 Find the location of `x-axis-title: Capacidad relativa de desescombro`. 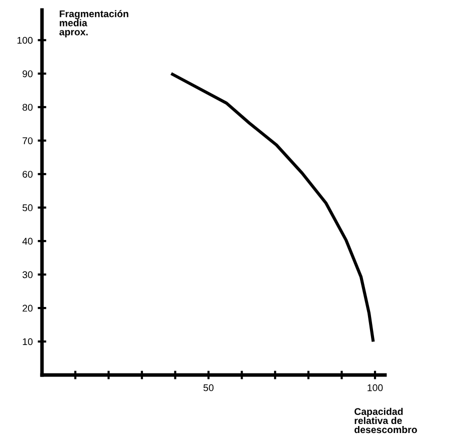

x-axis-title: Capacidad relativa de desescombro is located at coordinates (385, 421).